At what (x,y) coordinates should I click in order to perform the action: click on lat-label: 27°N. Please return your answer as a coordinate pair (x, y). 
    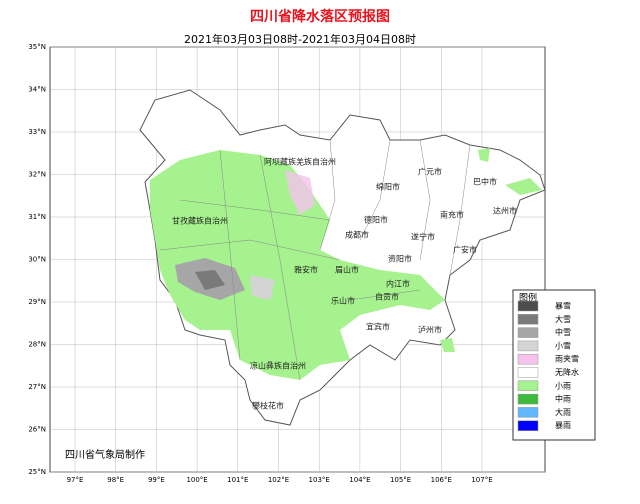
    Looking at the image, I should click on (37, 387).